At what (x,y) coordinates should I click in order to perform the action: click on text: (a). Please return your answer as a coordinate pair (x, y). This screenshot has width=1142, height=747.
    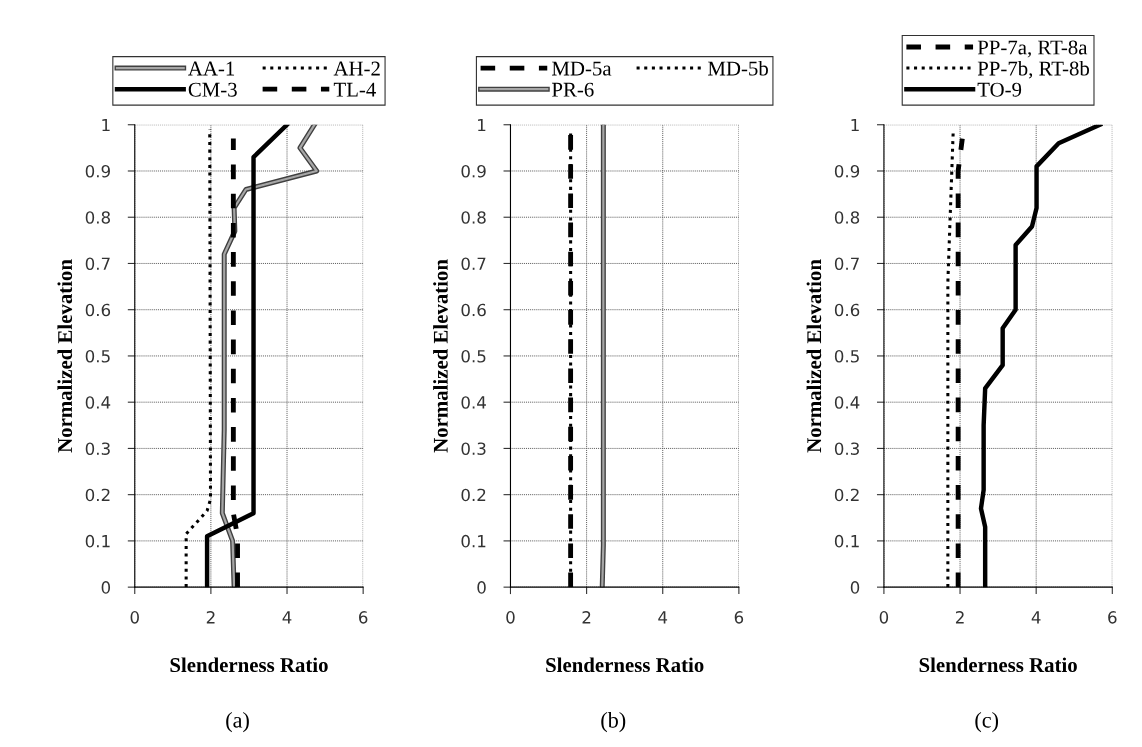
    Looking at the image, I should click on (237, 722).